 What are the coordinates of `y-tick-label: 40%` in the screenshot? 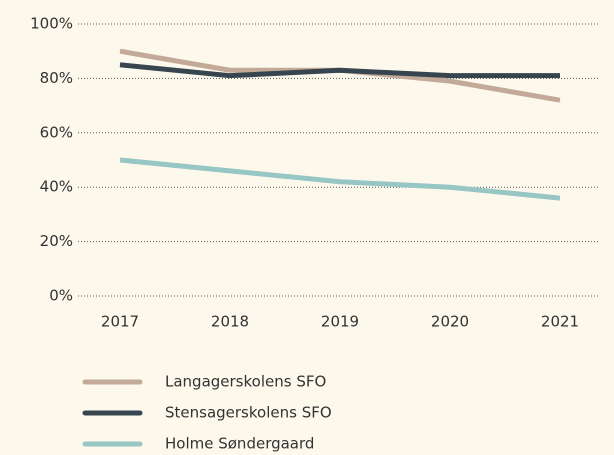 It's located at (56, 187).